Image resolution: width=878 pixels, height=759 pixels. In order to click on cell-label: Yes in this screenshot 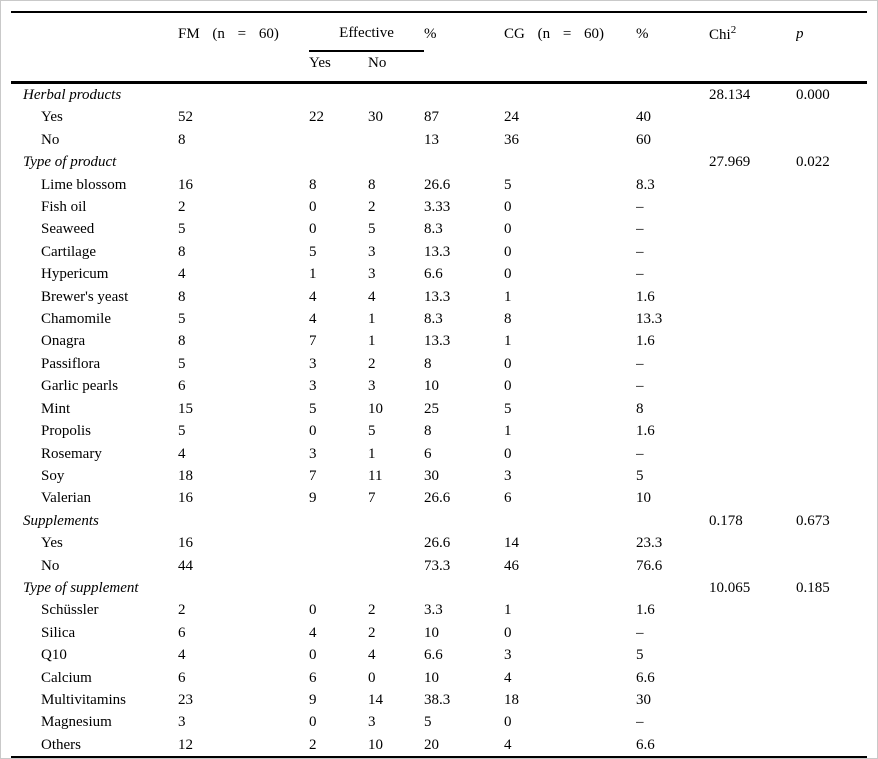, I will do `click(52, 117)`.